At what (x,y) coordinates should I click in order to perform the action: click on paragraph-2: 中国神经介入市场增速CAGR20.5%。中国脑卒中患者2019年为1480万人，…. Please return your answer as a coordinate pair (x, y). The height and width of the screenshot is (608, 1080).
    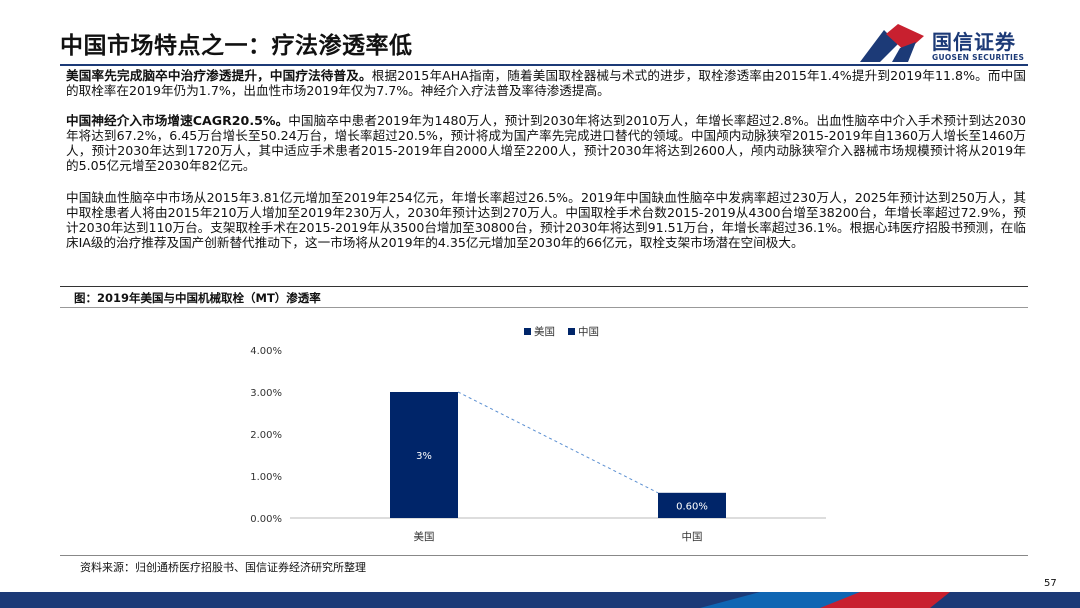
    Looking at the image, I should click on (546, 143).